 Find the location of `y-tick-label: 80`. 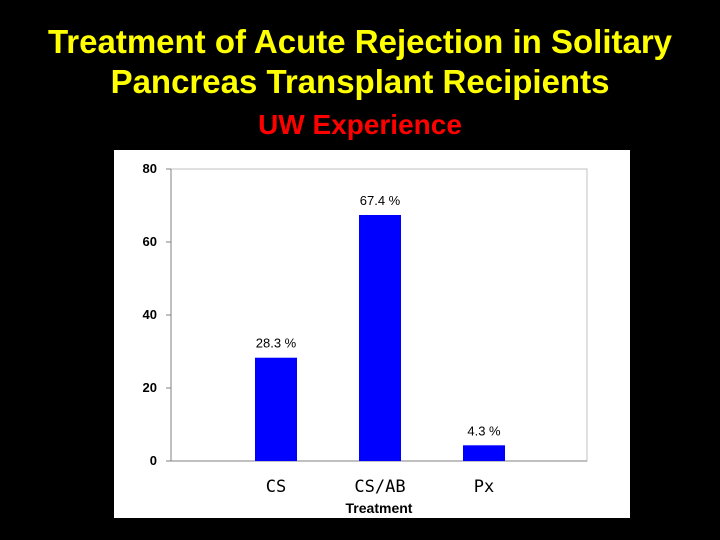

y-tick-label: 80 is located at coordinates (150, 168).